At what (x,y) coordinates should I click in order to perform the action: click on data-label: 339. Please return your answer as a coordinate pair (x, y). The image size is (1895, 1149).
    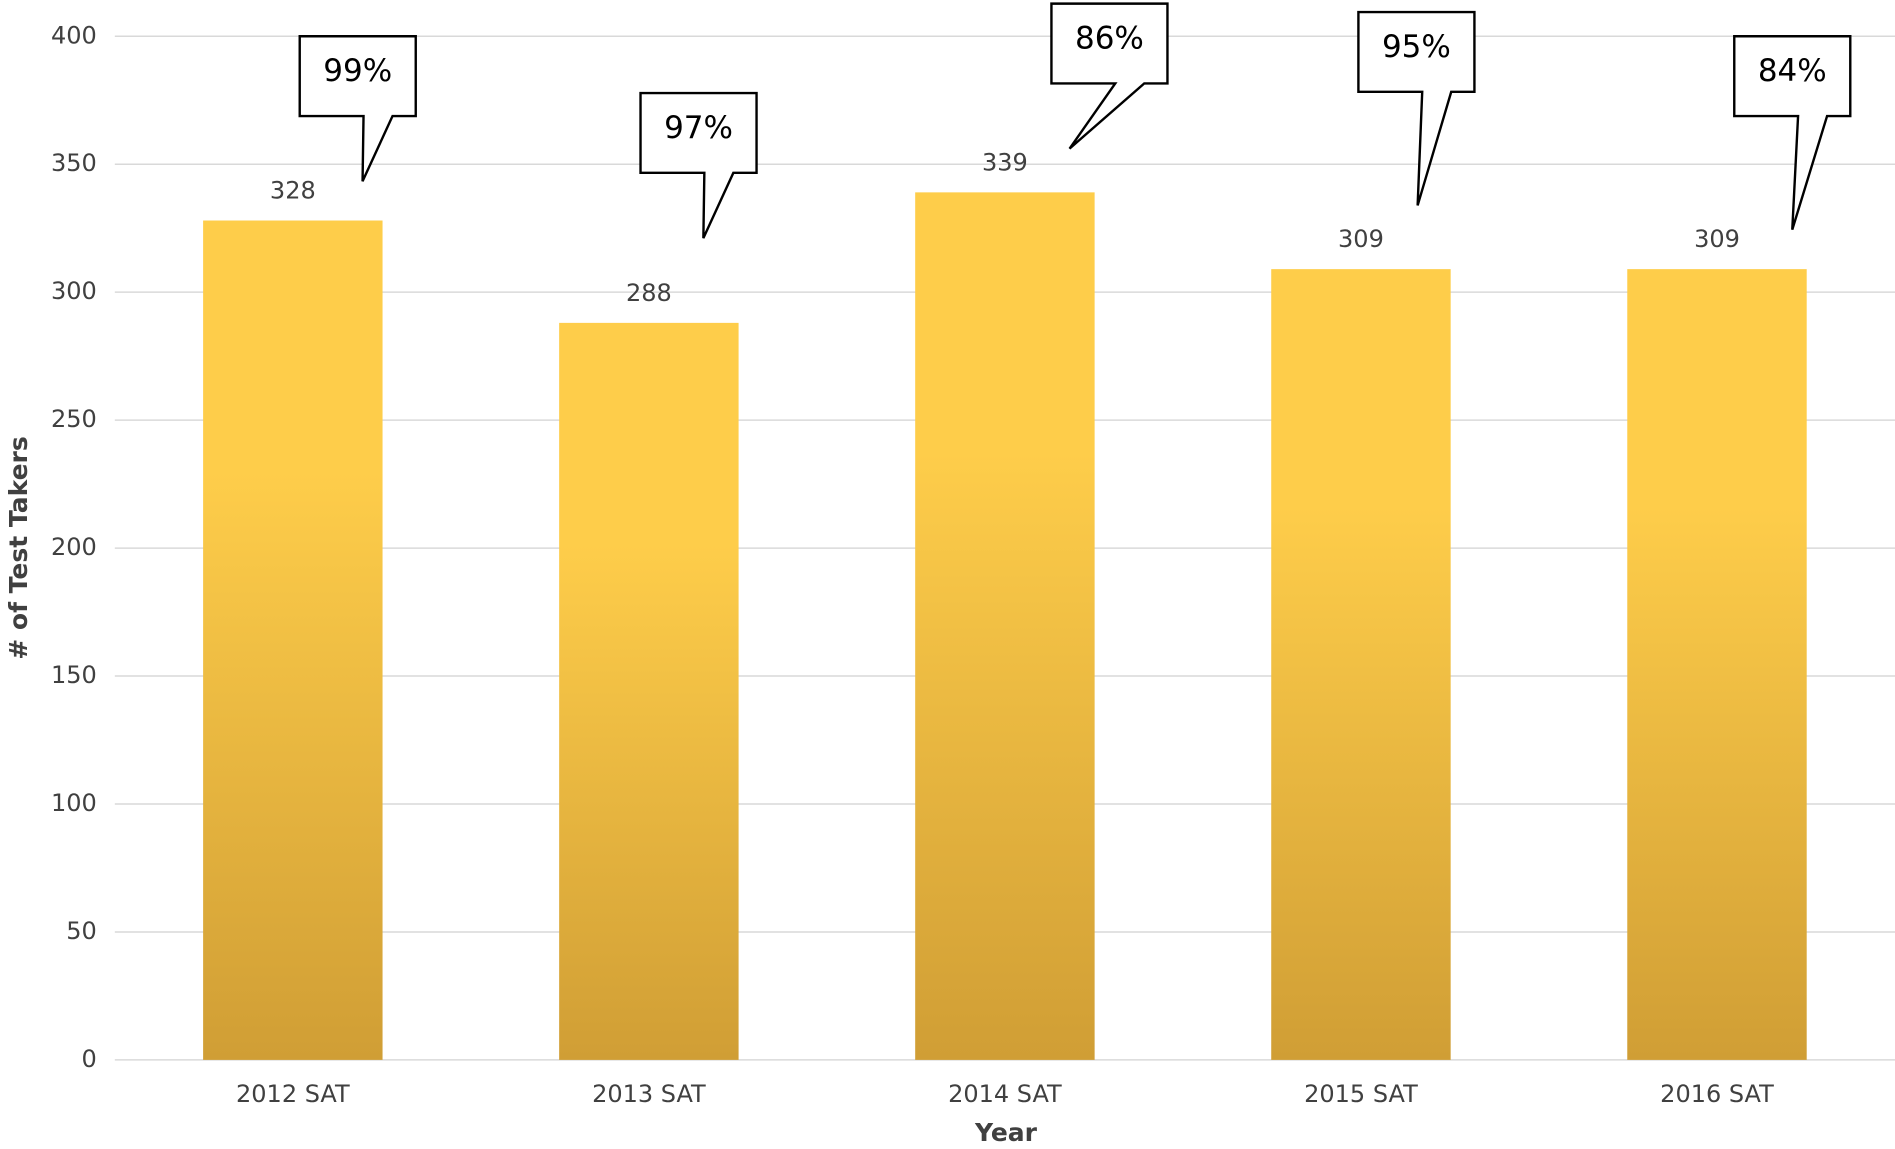
    Looking at the image, I should click on (1005, 162).